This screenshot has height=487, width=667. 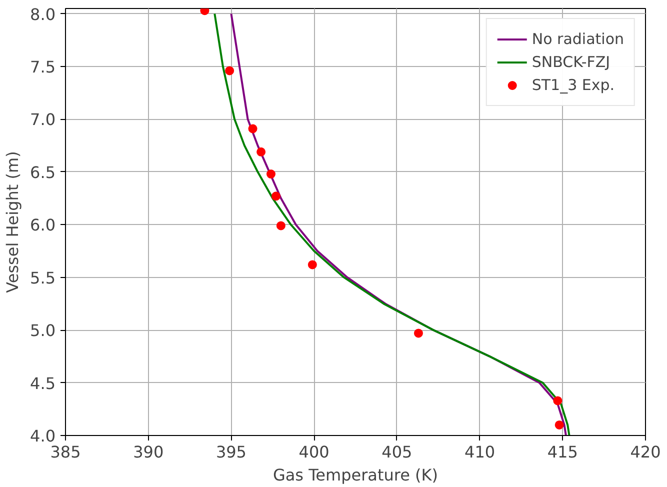 I want to click on y-axis-title: Vessel Height (m), so click(x=12, y=222).